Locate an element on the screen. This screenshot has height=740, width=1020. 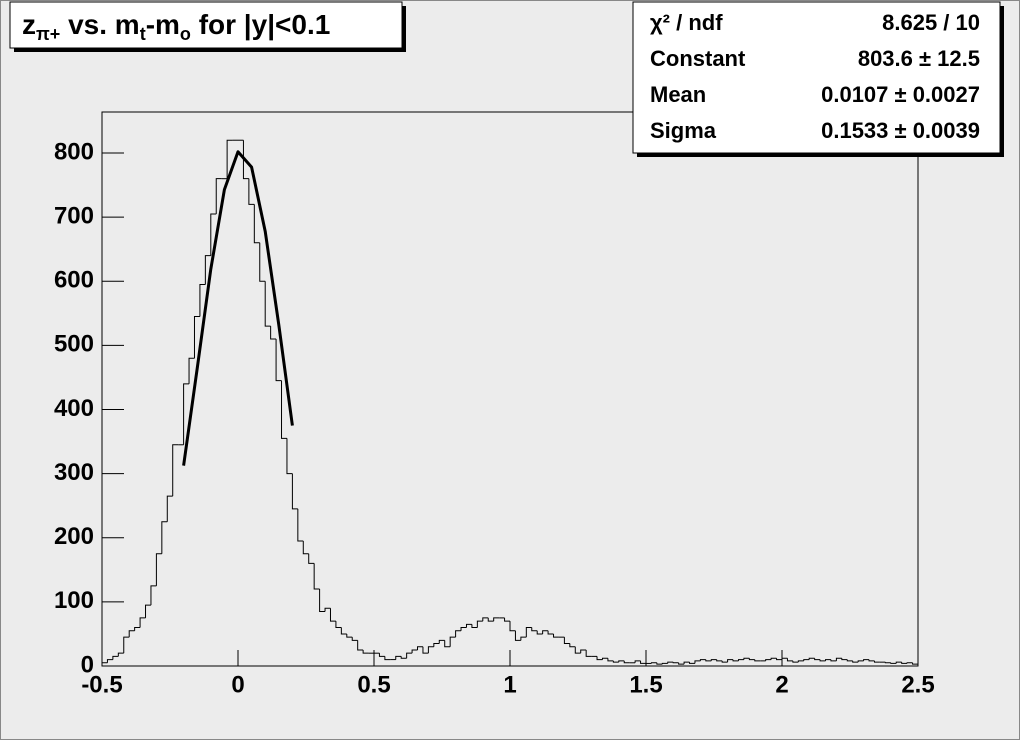
y-tick-label: 300 is located at coordinates (74, 472).